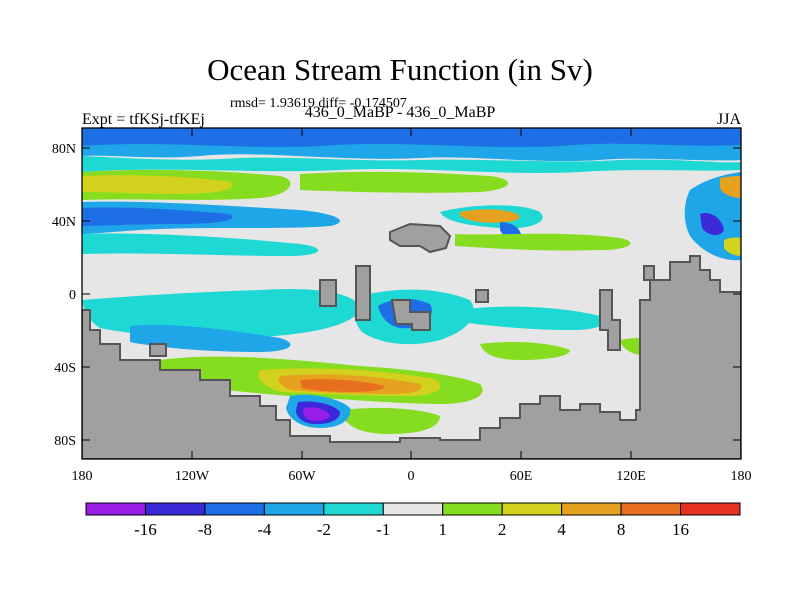  I want to click on y-tick-label: 80S, so click(65, 441).